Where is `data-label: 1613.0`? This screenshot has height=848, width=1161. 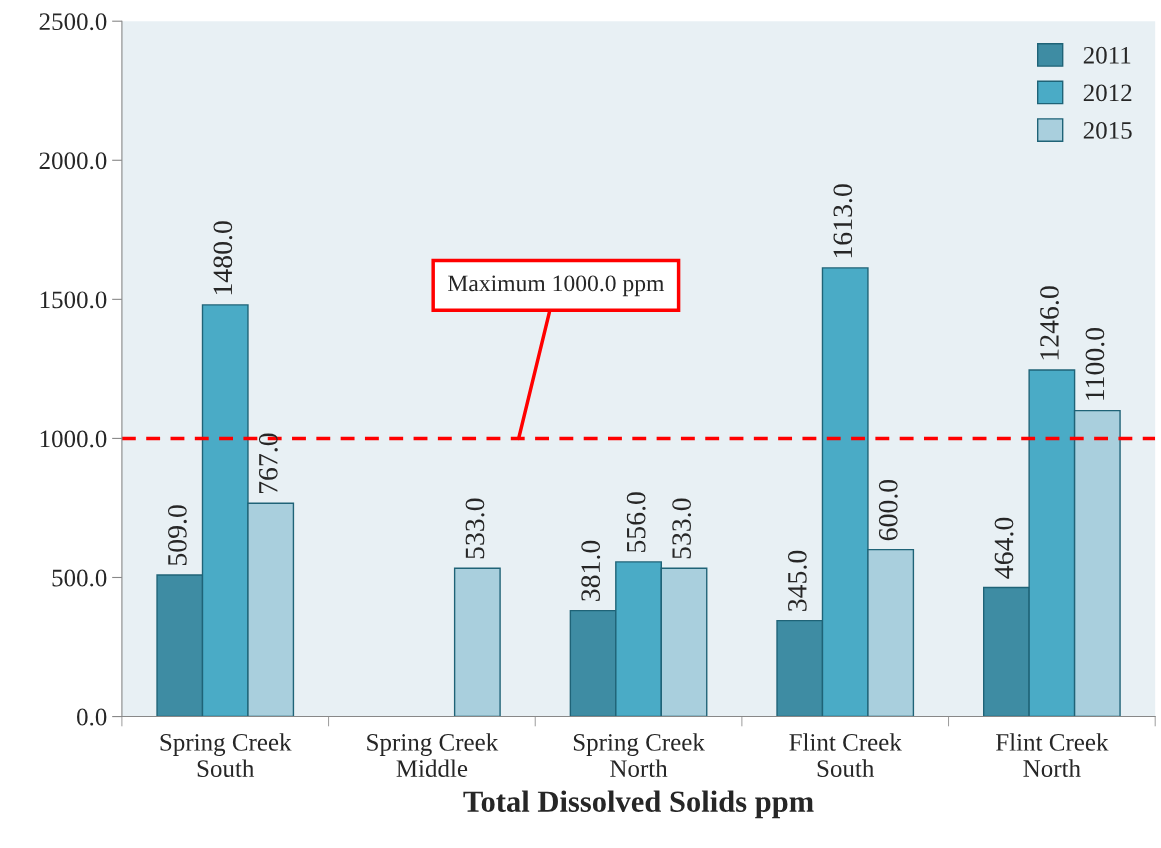 data-label: 1613.0 is located at coordinates (843, 221).